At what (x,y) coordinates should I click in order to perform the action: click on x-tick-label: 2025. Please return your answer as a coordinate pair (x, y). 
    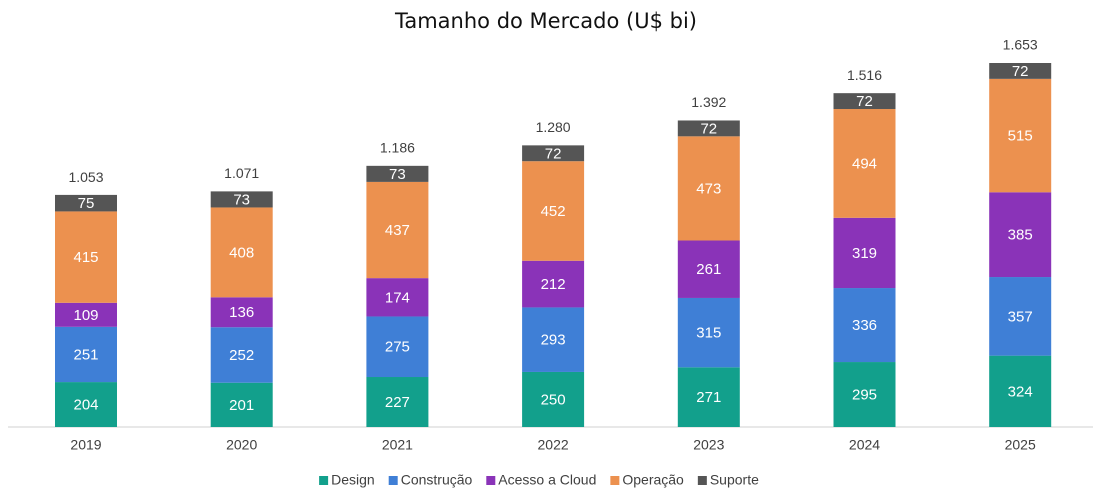
    Looking at the image, I should click on (1020, 445).